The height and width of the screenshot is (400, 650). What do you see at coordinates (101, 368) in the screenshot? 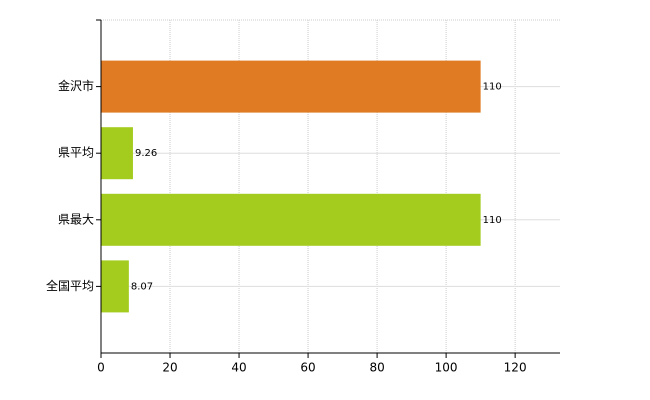
I see `x-tick-label: 0` at bounding box center [101, 368].